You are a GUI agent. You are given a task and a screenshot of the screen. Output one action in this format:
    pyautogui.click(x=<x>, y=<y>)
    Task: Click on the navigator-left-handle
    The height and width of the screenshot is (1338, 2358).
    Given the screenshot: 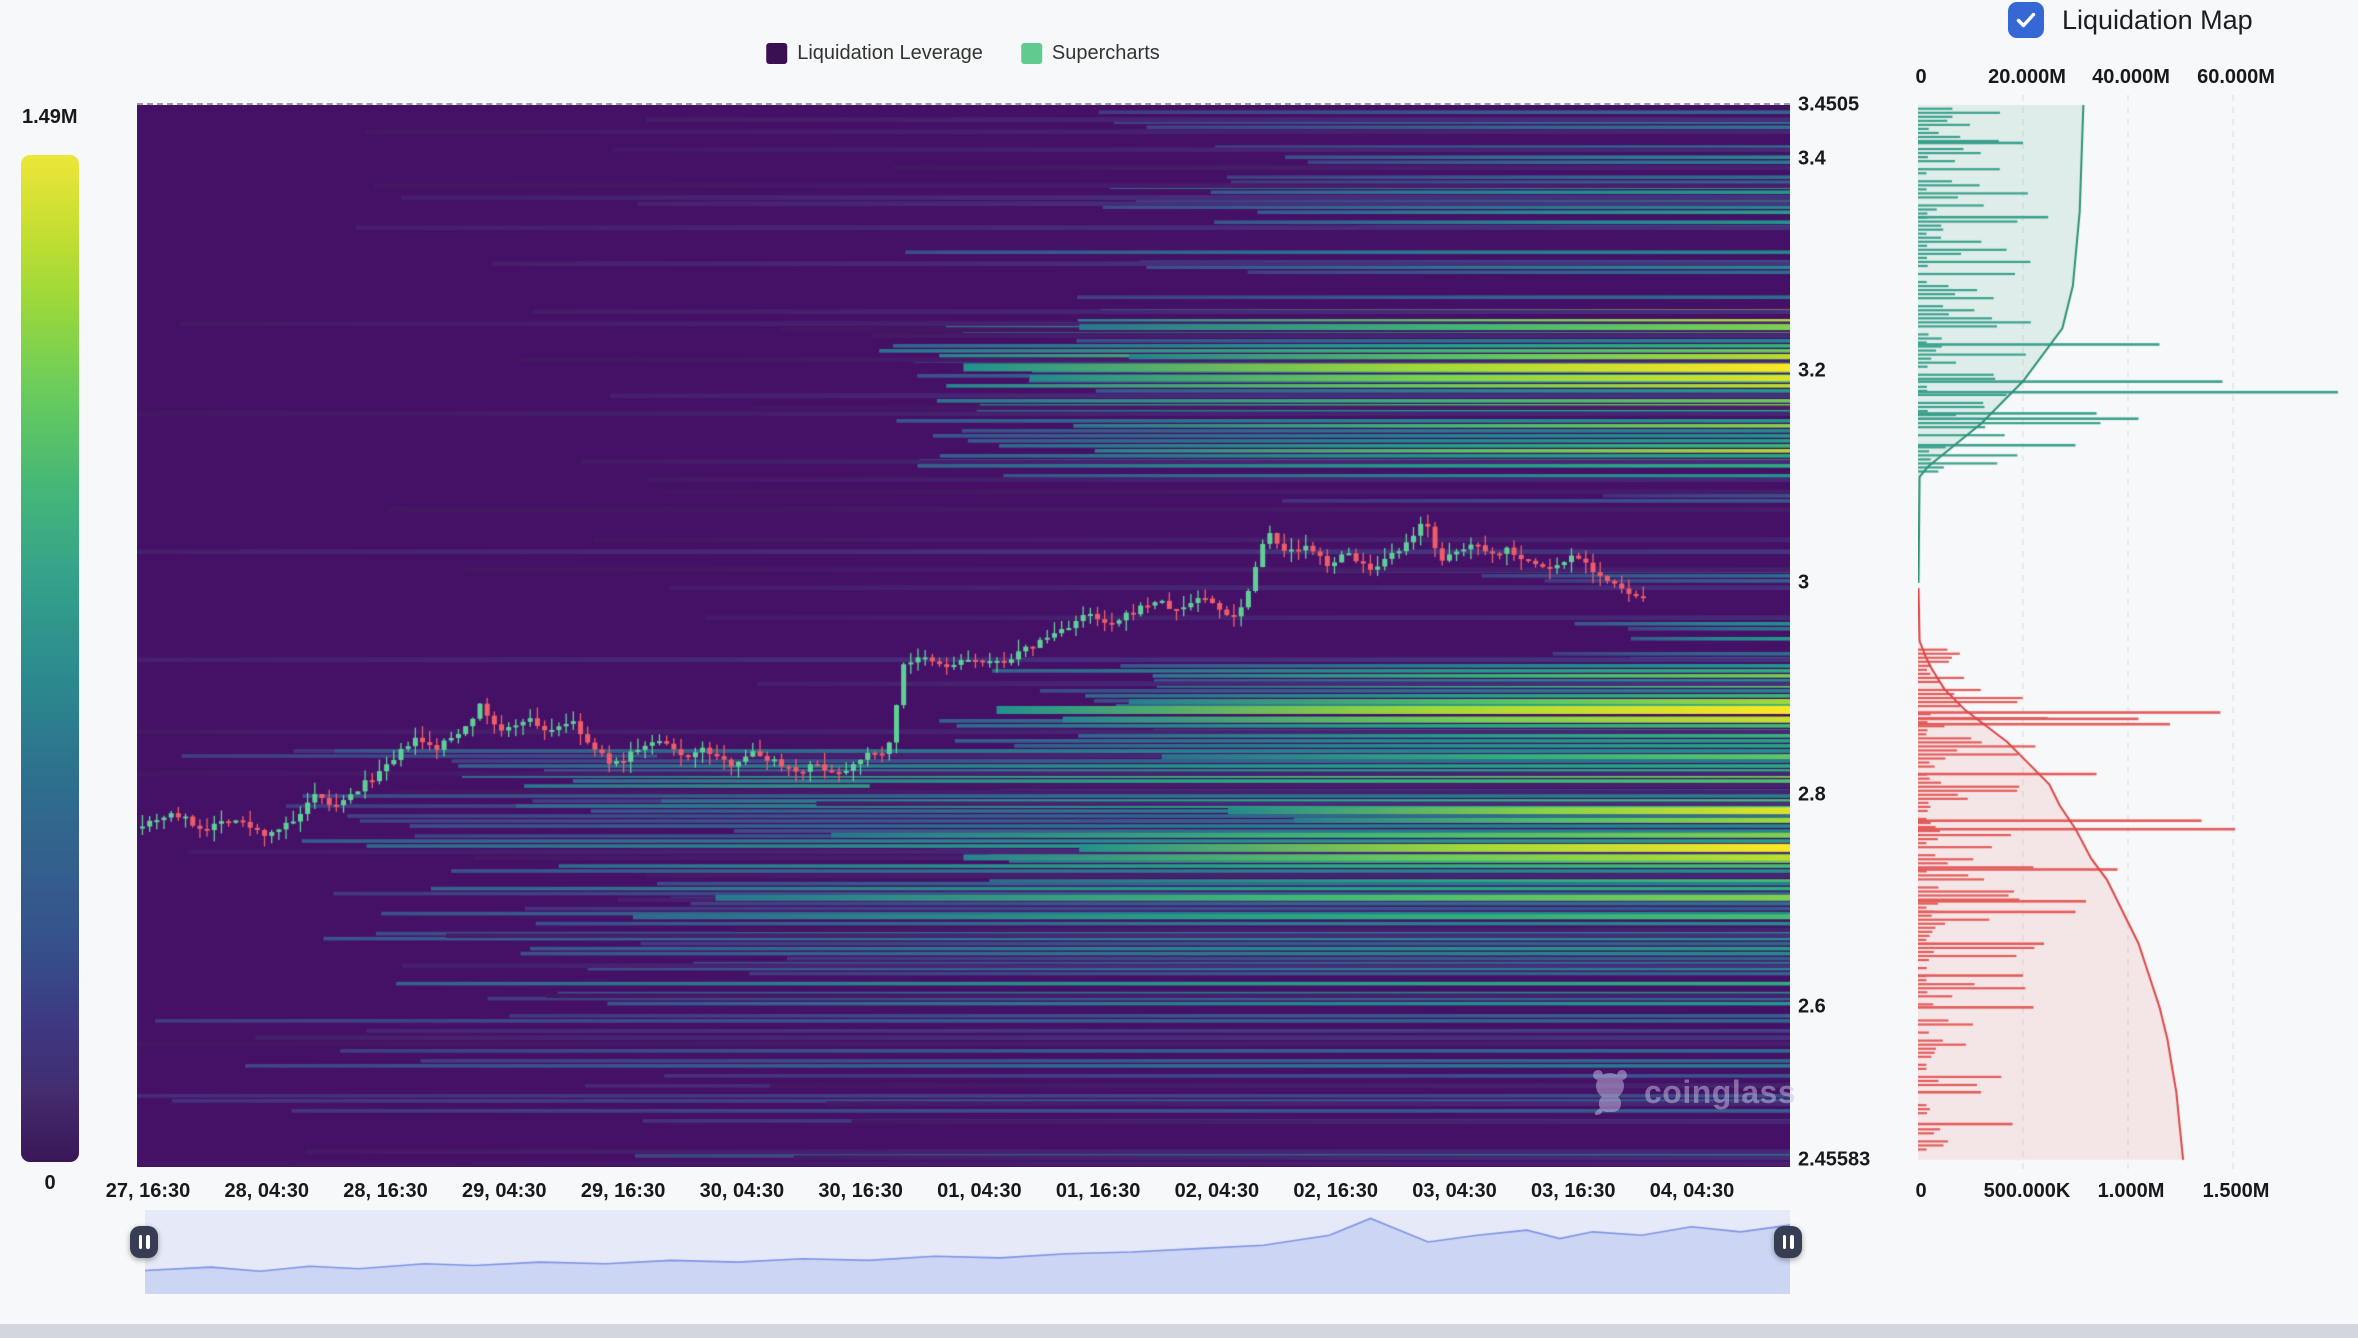 What is the action you would take?
    pyautogui.click(x=144, y=1242)
    